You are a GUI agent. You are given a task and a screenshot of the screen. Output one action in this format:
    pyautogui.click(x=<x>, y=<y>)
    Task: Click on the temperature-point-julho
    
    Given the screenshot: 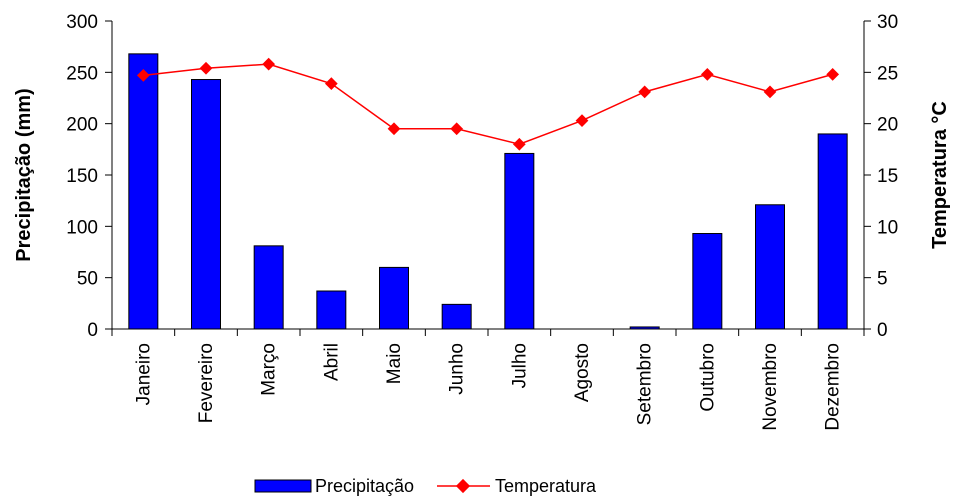 What is the action you would take?
    pyautogui.click(x=519, y=144)
    